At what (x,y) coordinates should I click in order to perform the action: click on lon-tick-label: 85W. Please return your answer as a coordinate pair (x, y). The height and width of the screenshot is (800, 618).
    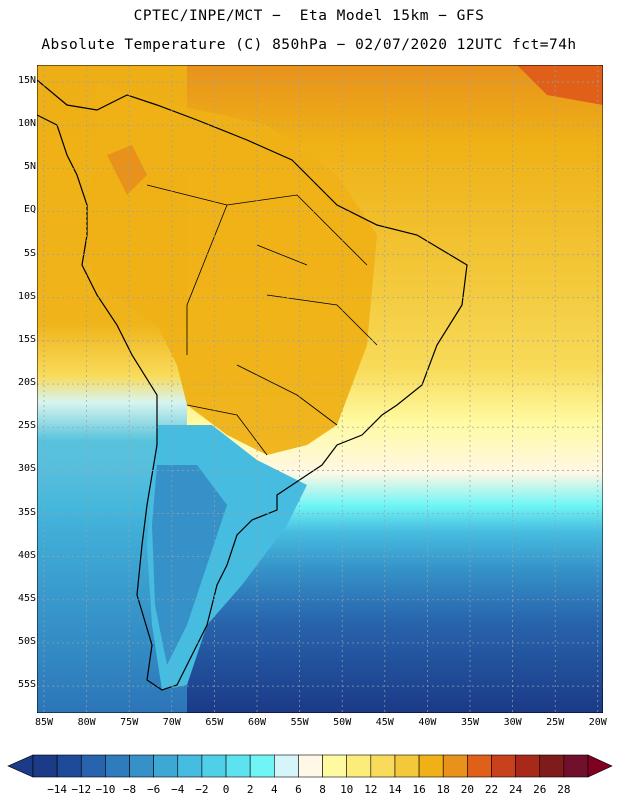
    Looking at the image, I should click on (44, 722).